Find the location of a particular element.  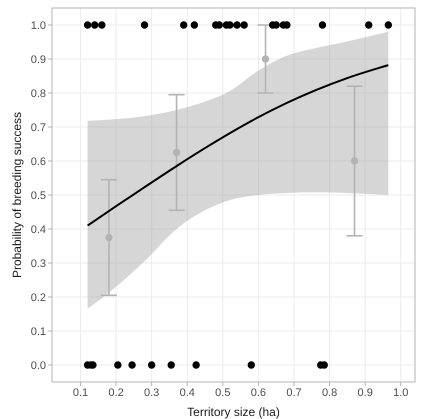

x-axis-title: Territory size (ha) is located at coordinates (233, 412).